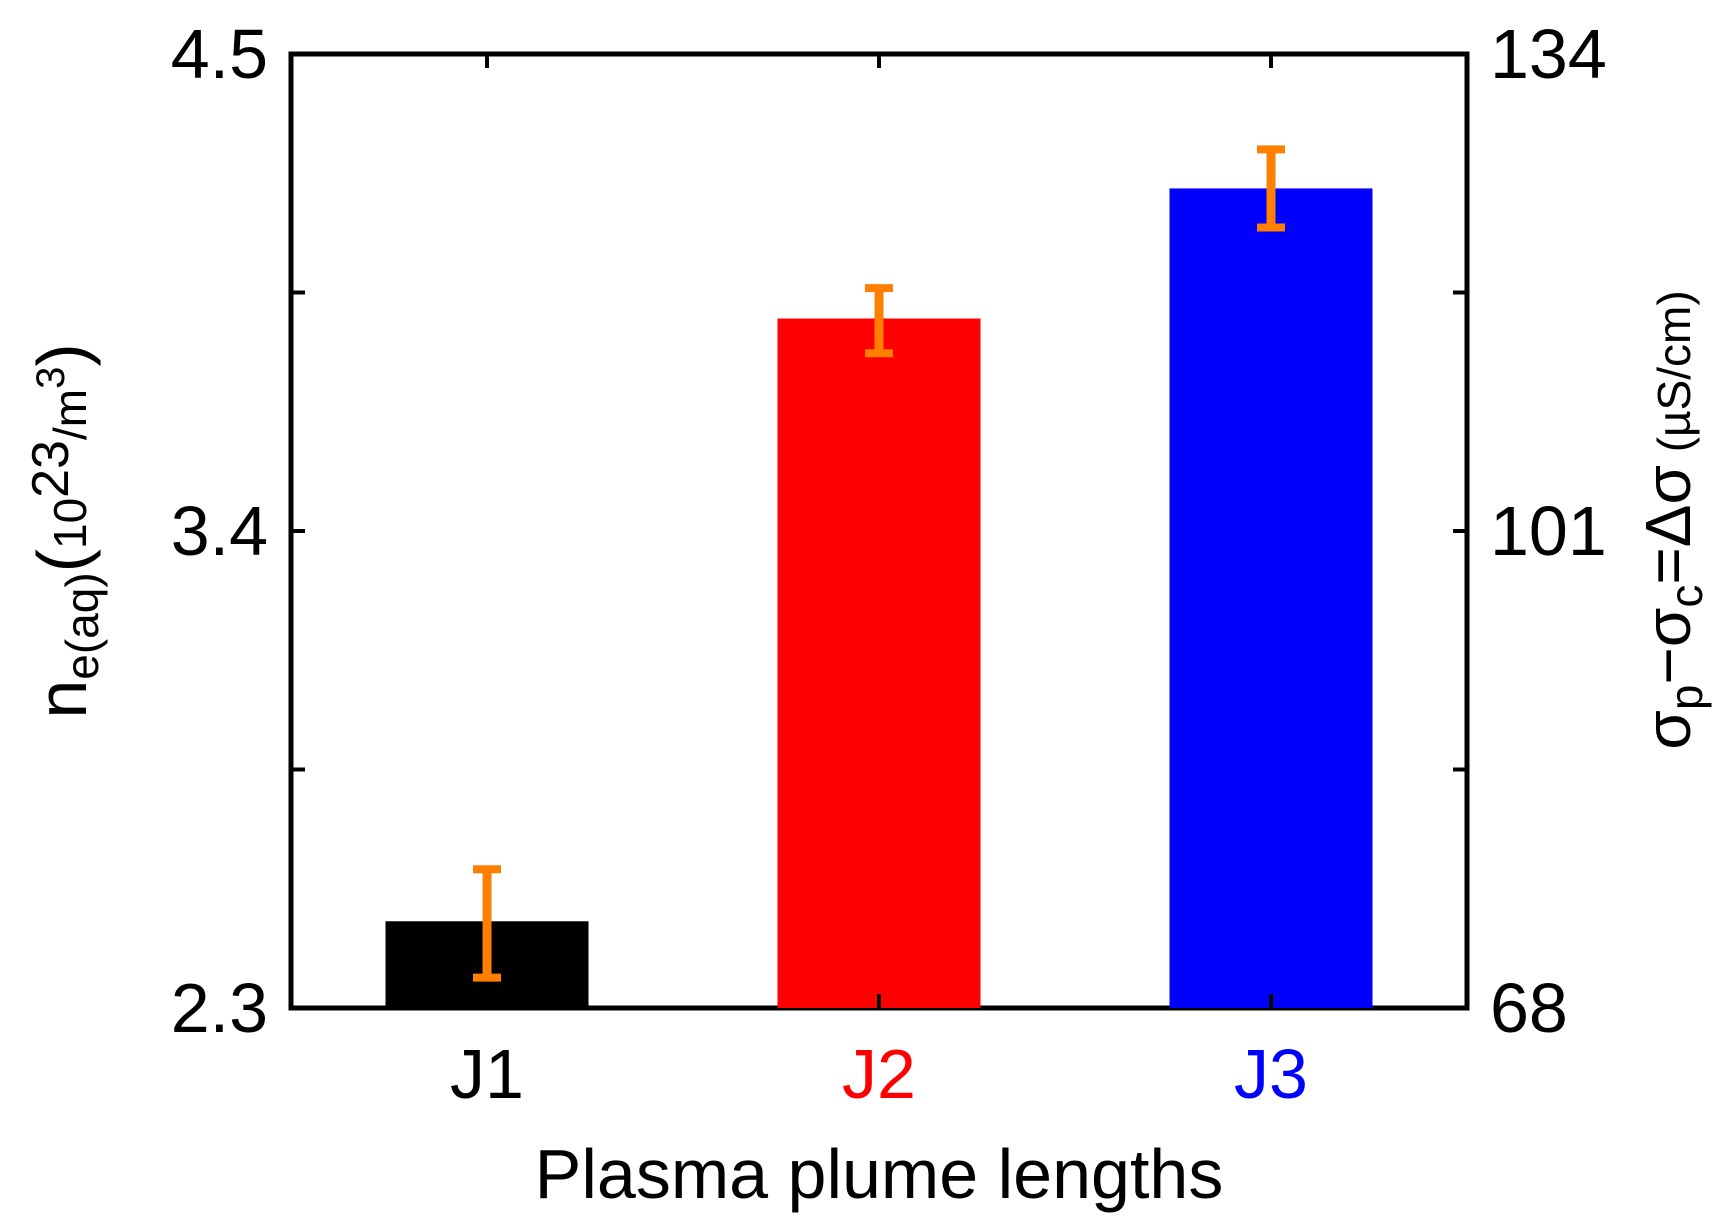 The image size is (1721, 1225). I want to click on bar-j2, so click(879, 663).